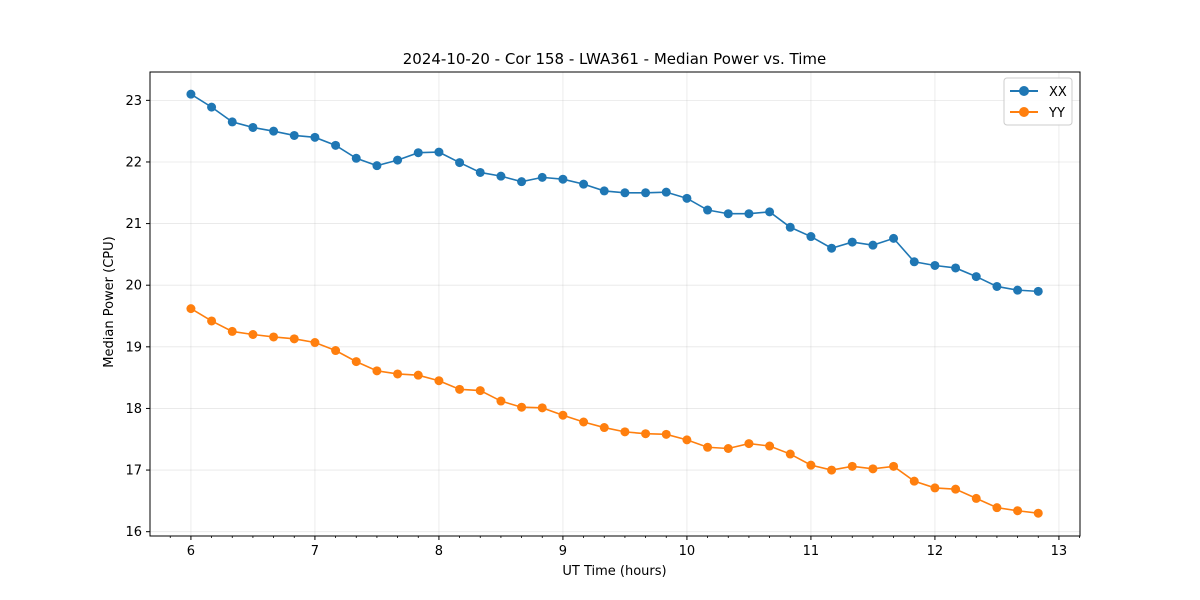 Image resolution: width=1200 pixels, height=600 pixels. What do you see at coordinates (133, 409) in the screenshot?
I see `y-tick-label: 18` at bounding box center [133, 409].